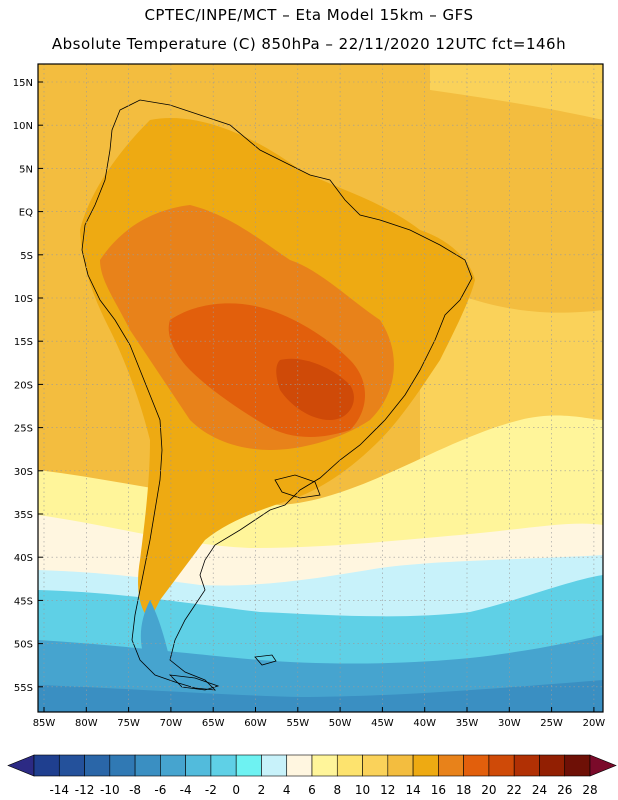 The height and width of the screenshot is (800, 618). I want to click on lat-tick-label: 40S, so click(23, 558).